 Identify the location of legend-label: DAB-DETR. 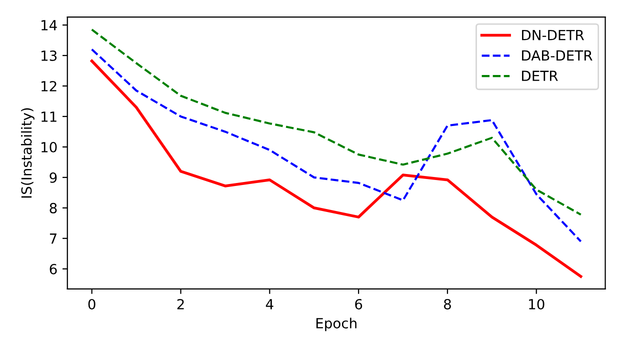
(557, 55).